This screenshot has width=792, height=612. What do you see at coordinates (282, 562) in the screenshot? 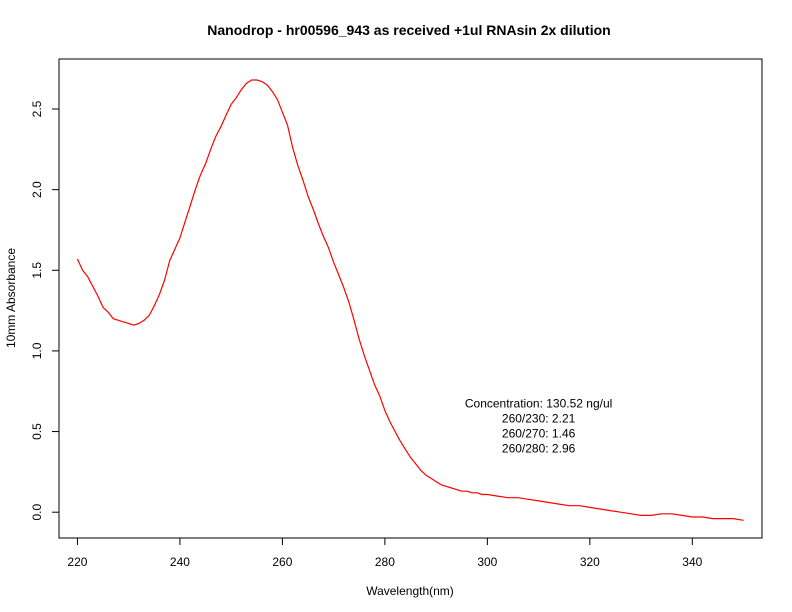
I see `x-tick-label: 260` at bounding box center [282, 562].